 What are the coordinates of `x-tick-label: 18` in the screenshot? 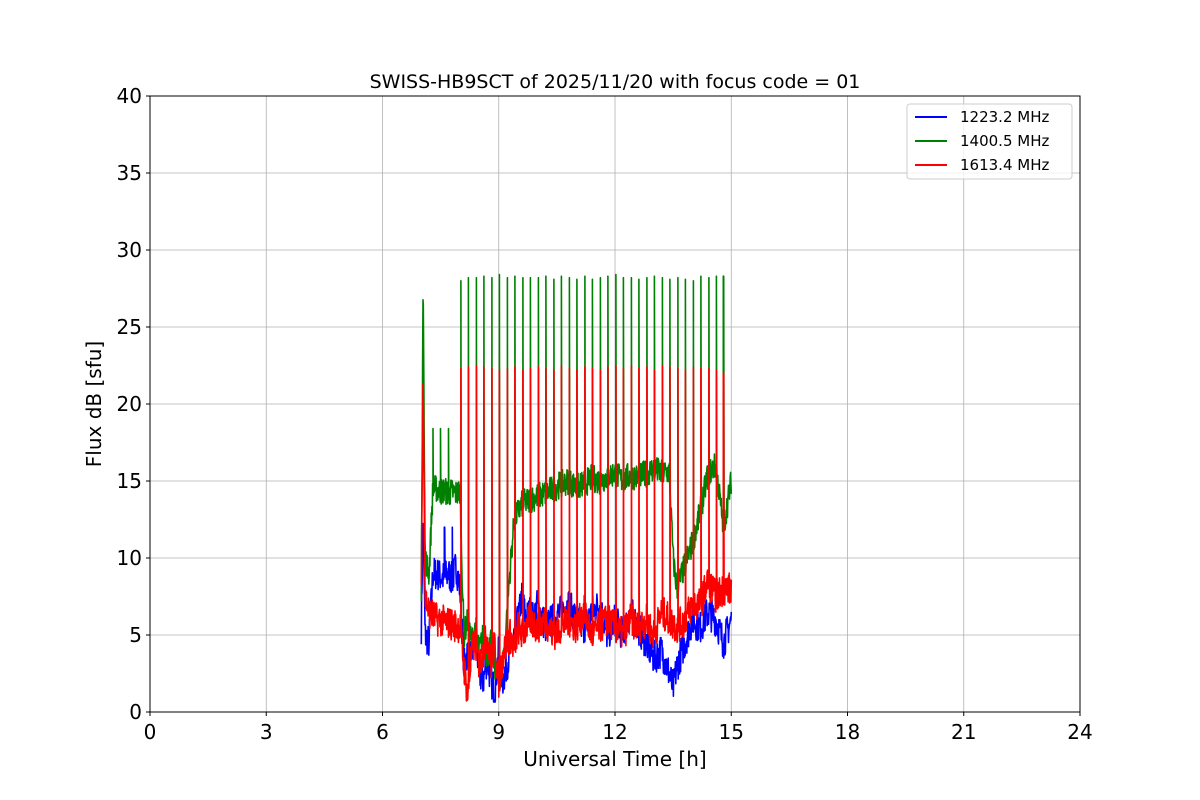 It's located at (847, 732).